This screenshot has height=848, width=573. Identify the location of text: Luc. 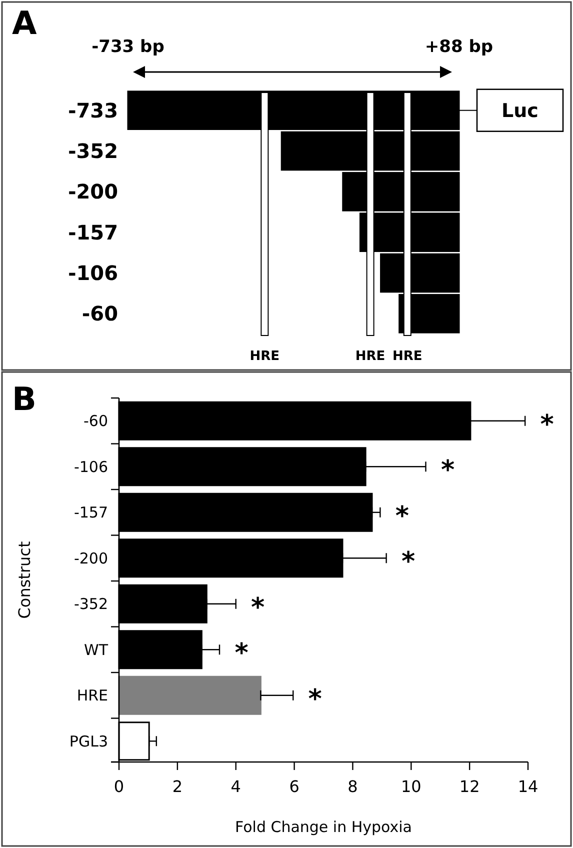
(520, 111).